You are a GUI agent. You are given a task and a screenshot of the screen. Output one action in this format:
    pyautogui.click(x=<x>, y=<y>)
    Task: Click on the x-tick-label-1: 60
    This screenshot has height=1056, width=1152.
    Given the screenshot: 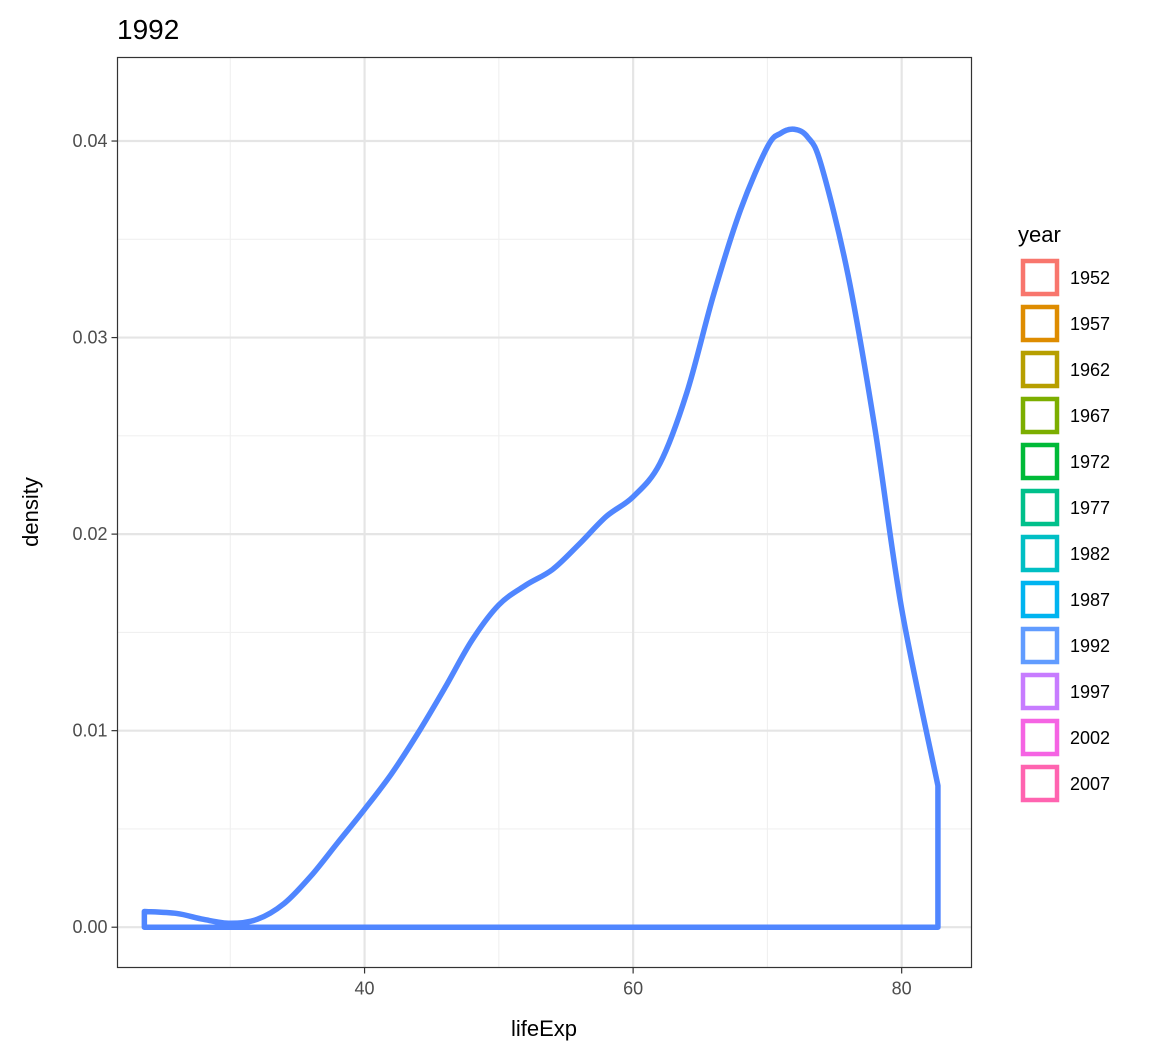 What is the action you would take?
    pyautogui.click(x=633, y=989)
    